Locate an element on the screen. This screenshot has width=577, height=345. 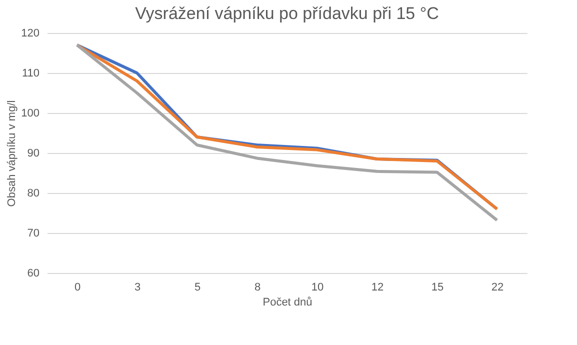
y-tick-label: 90 is located at coordinates (33, 154).